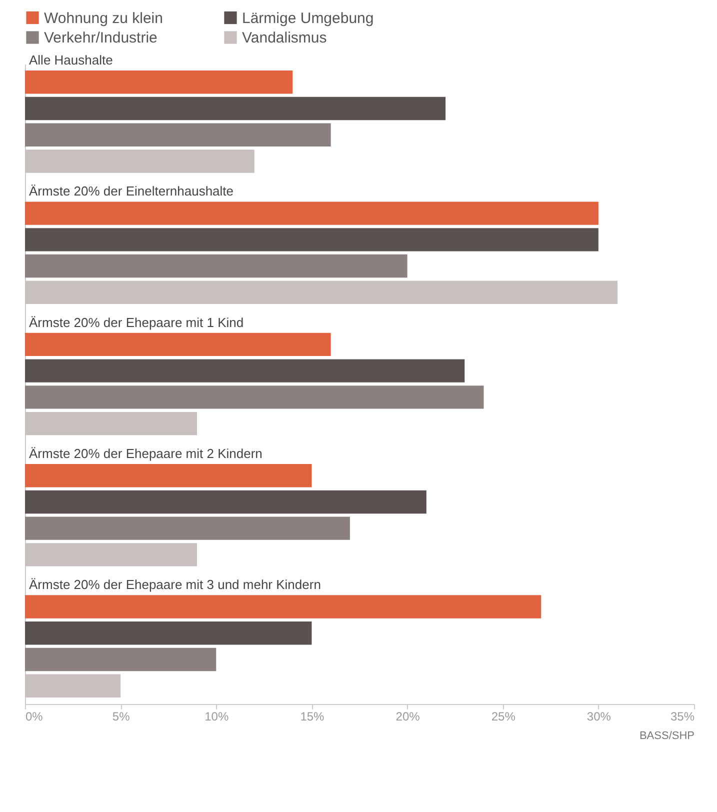 Image resolution: width=717 pixels, height=812 pixels. Describe the element at coordinates (136, 322) in the screenshot. I see `y-tick-label: Ärmste 20% der Ehepaare mit 1 Kind` at that location.